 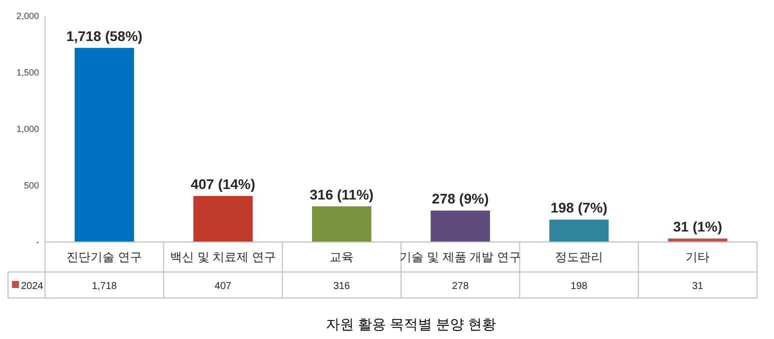 I want to click on data-label: 407 (14%), so click(x=223, y=184).